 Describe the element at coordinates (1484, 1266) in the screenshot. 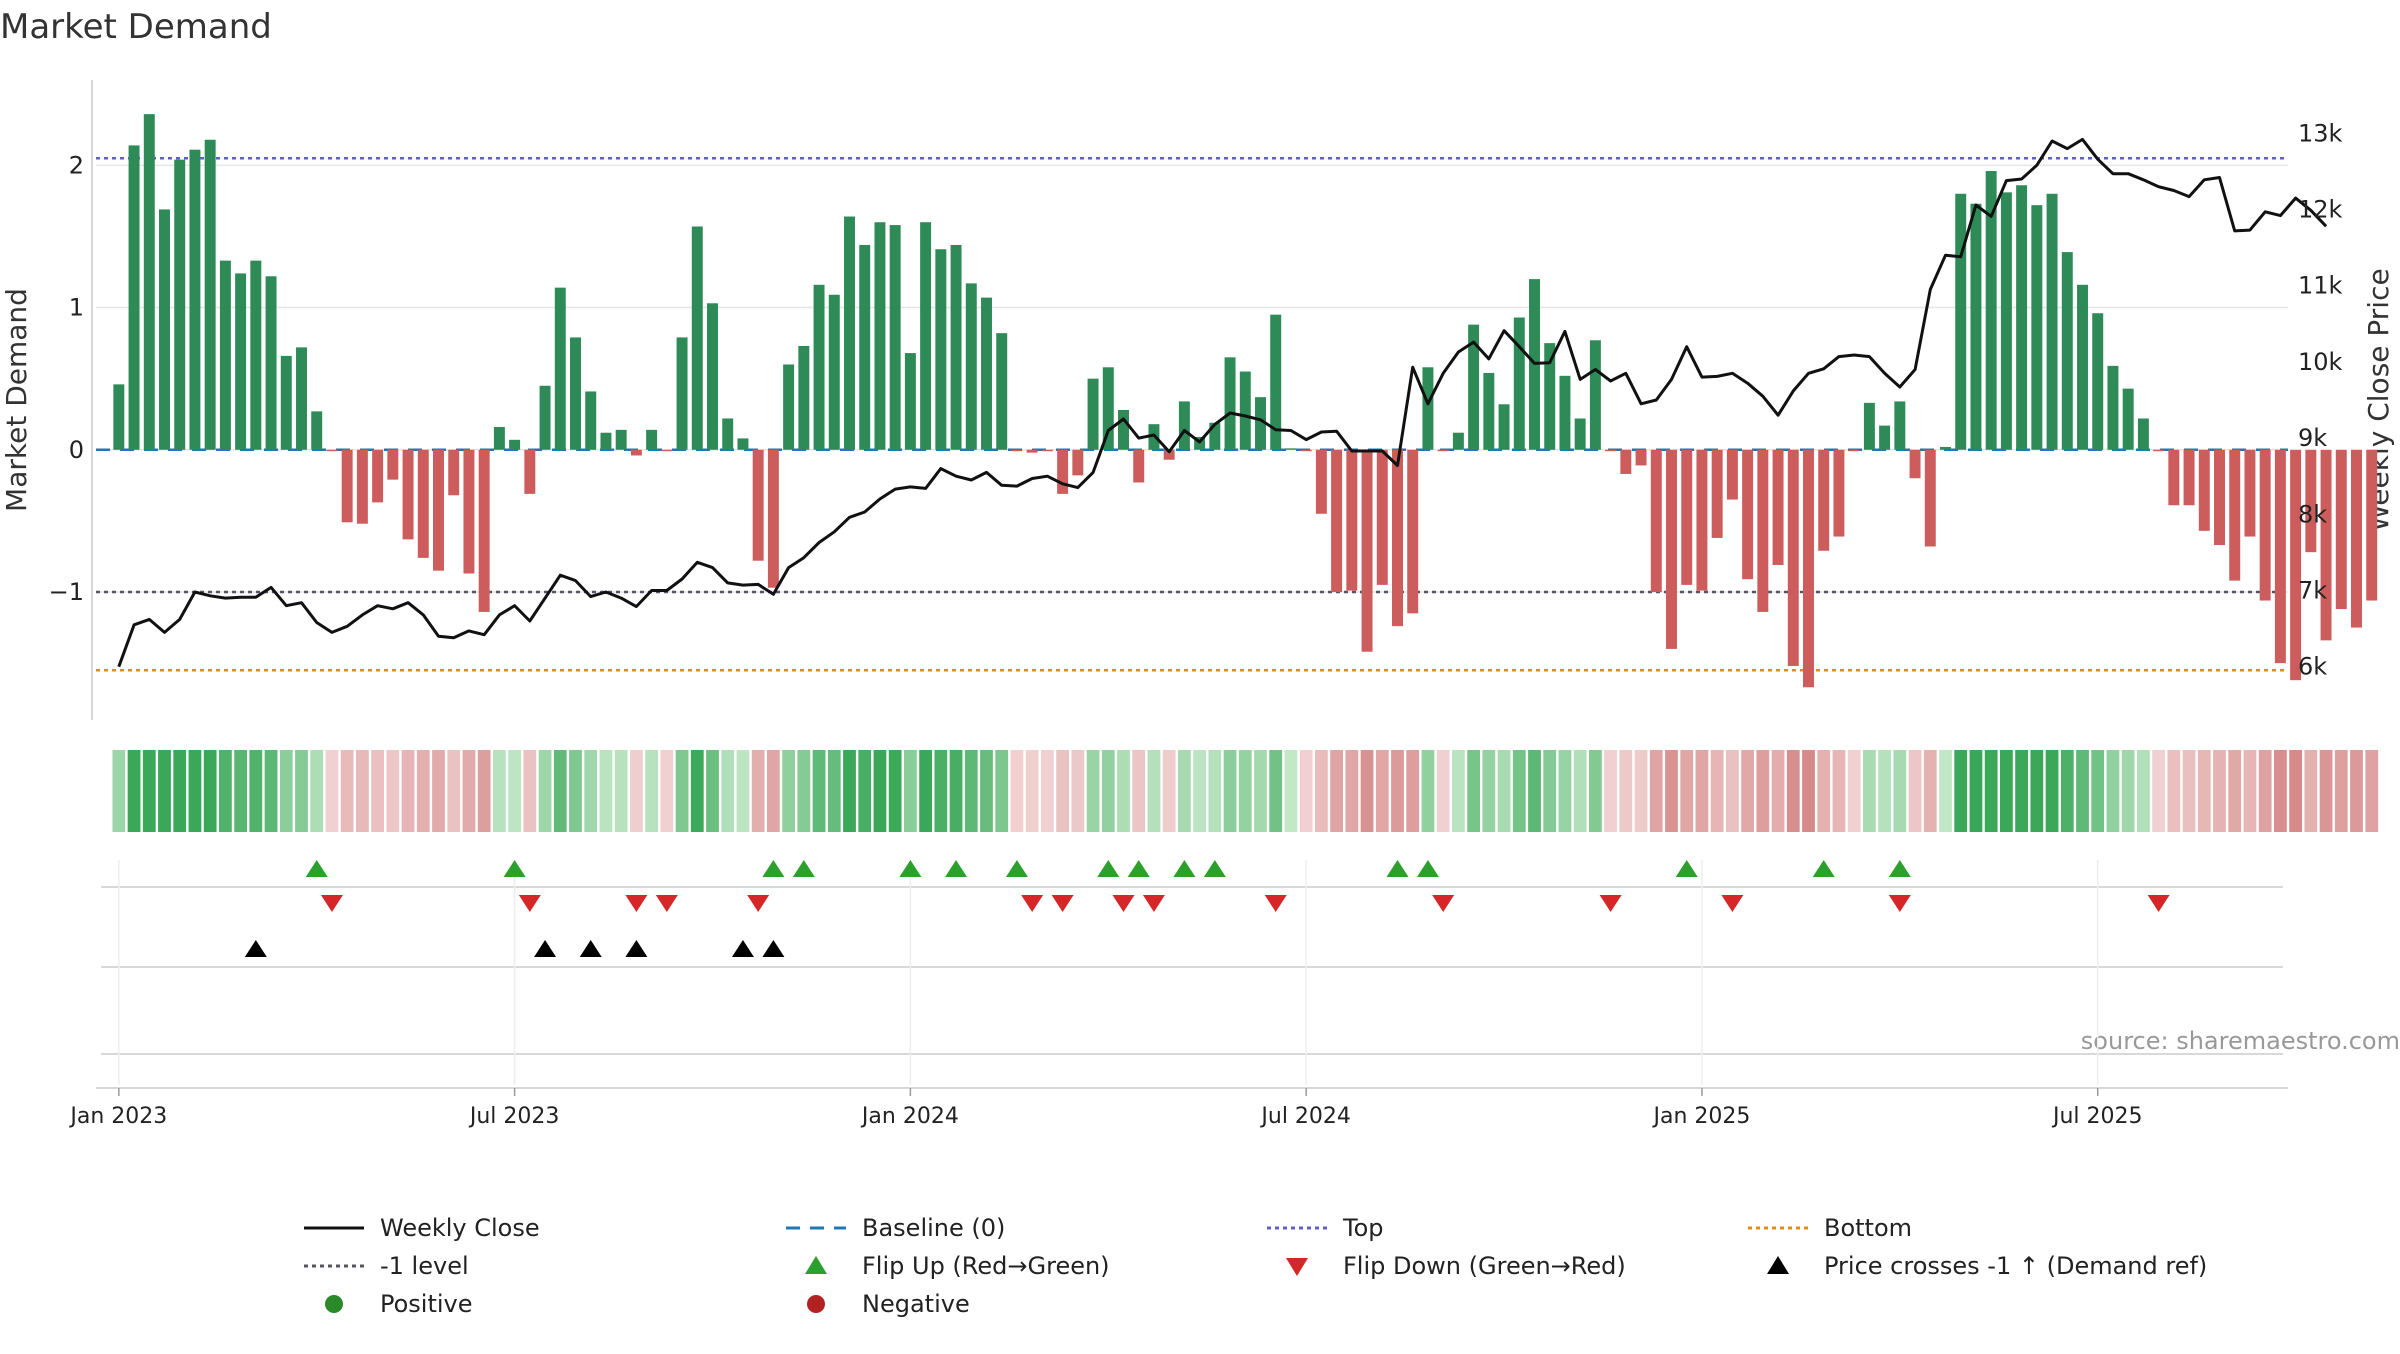

I see `legend-label: Flip Down (Green→Red)` at that location.